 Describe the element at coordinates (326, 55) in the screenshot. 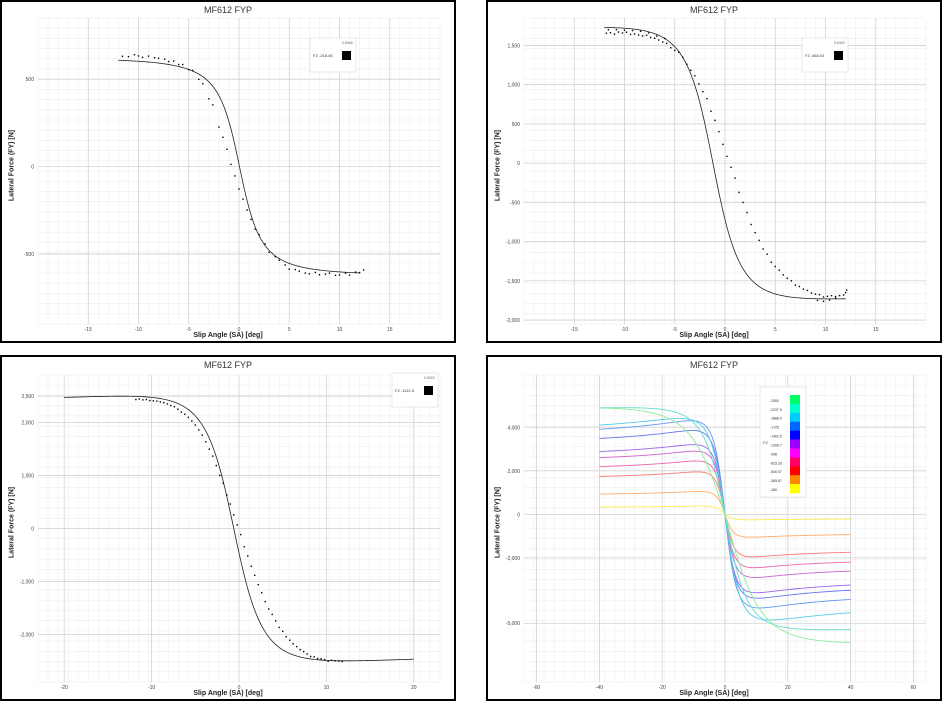

I see `legend-label: -218.45` at that location.